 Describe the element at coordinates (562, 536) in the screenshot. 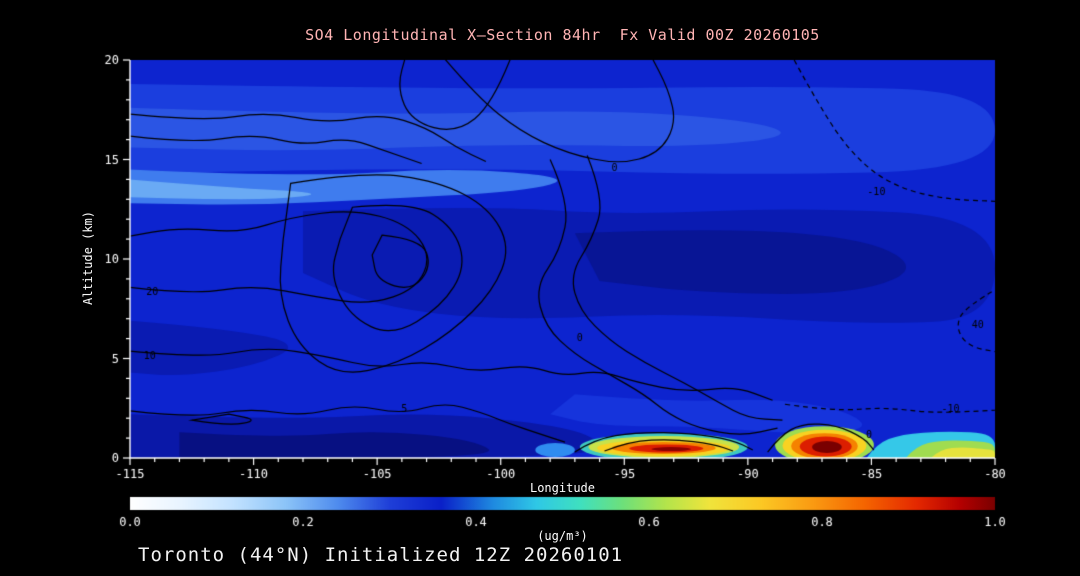

I see `colorbar-unit-label: (ug/m³)` at that location.